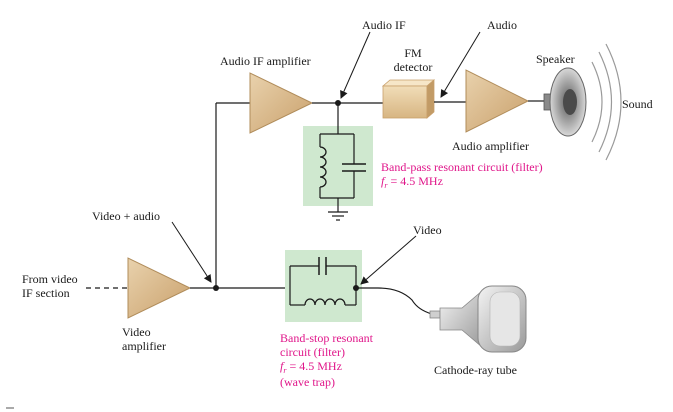 This screenshot has width=673, height=412. What do you see at coordinates (462, 167) in the screenshot?
I see `label-band-pass-title: Band-pass resonant circuit (filter)` at bounding box center [462, 167].